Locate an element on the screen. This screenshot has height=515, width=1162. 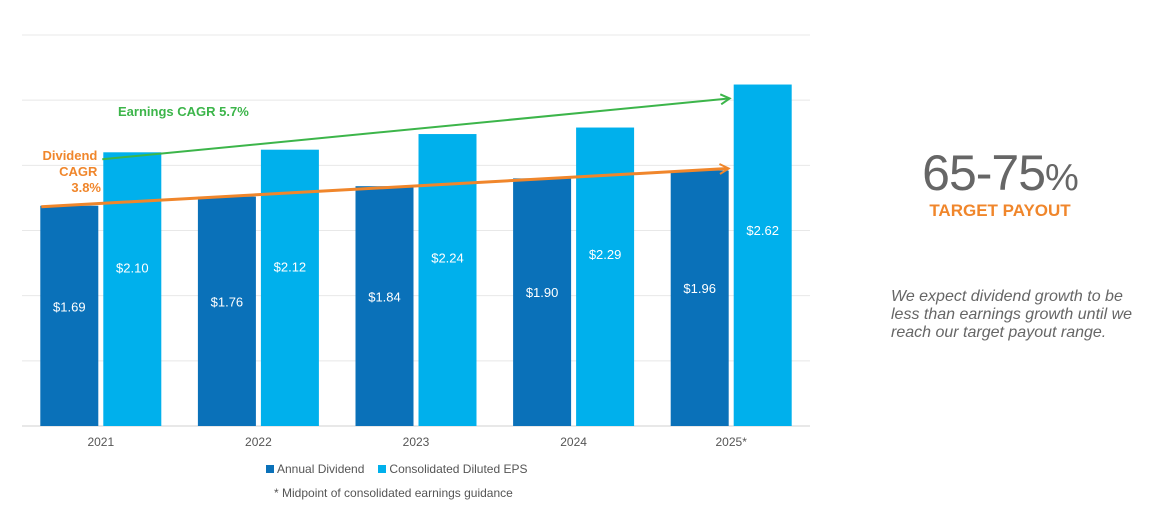
data-label-eps: $2.62 is located at coordinates (762, 230).